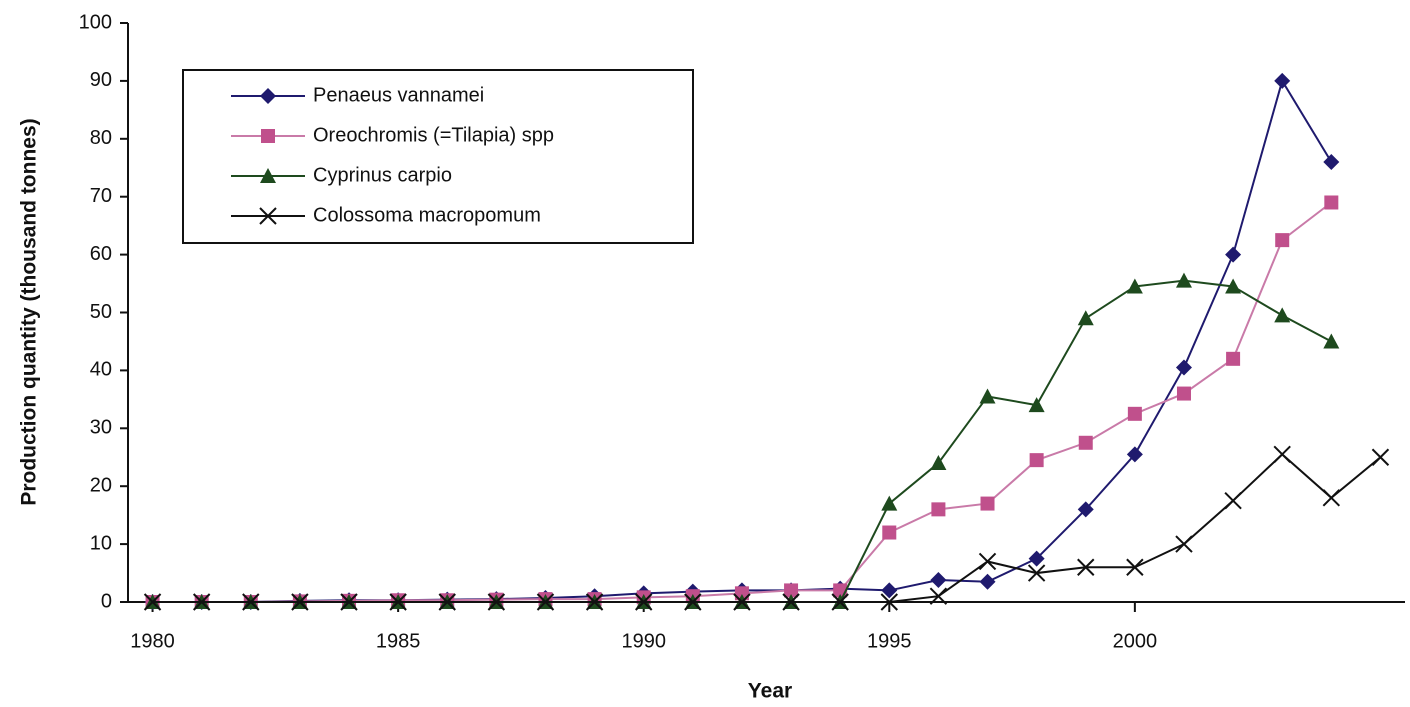 The height and width of the screenshot is (707, 1410). Describe the element at coordinates (1135, 641) in the screenshot. I see `x-tick-label: 2000` at that location.